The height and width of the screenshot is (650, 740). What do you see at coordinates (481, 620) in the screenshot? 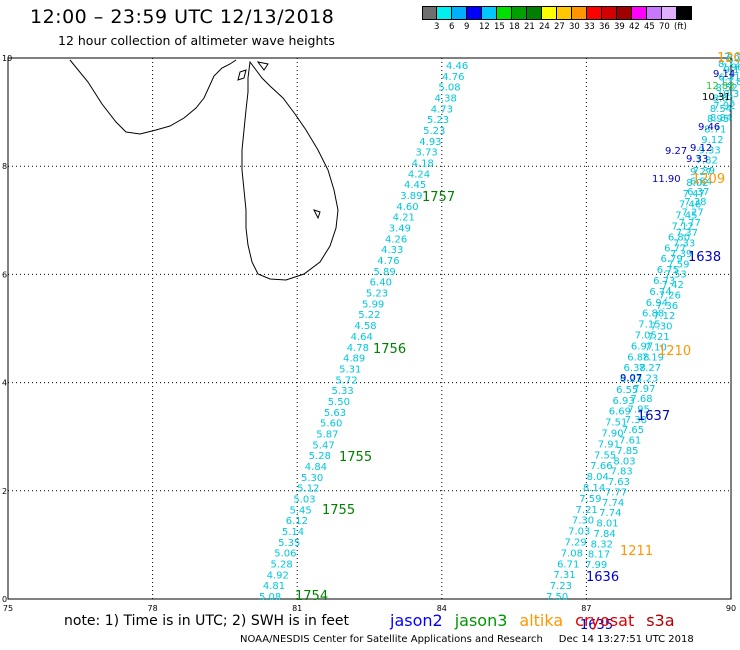
I see `satellite-name: jason3` at bounding box center [481, 620].